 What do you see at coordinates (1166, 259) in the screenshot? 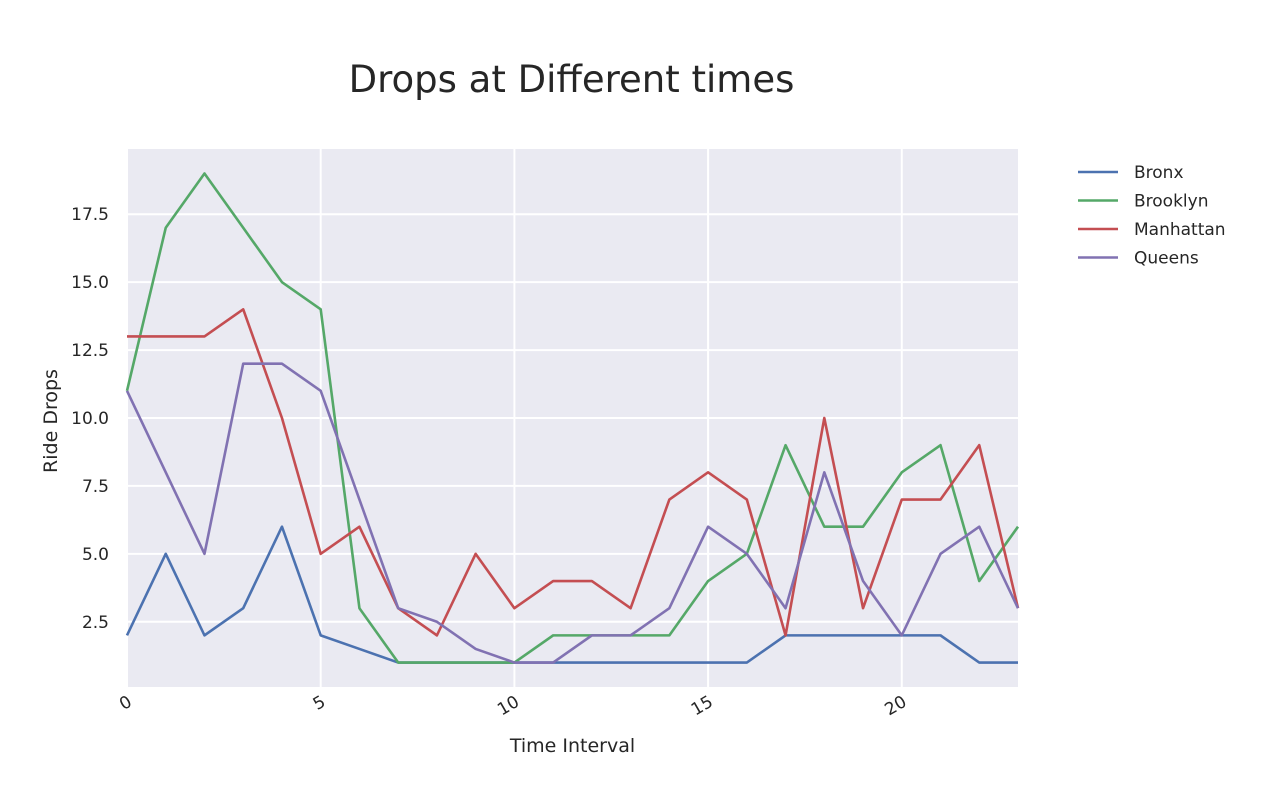
I see `legend-label-queens: Queens` at bounding box center [1166, 259].